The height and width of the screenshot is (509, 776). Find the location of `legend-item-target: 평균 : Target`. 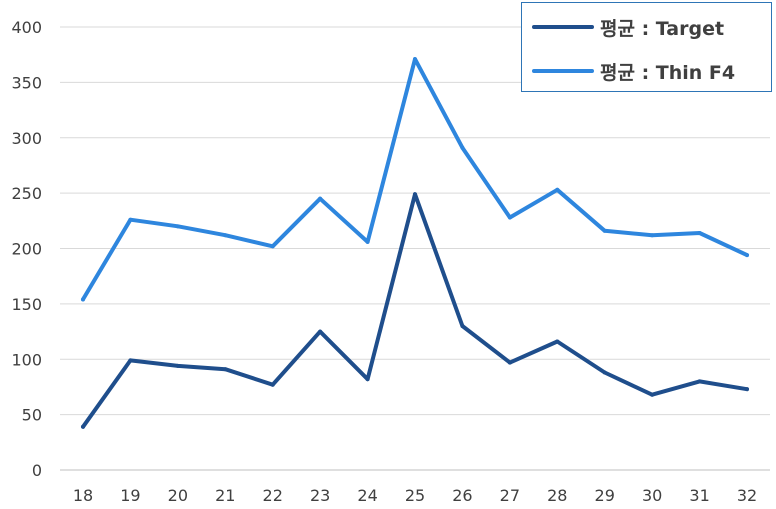

legend-item-target: 평균 : Target is located at coordinates (628, 28).